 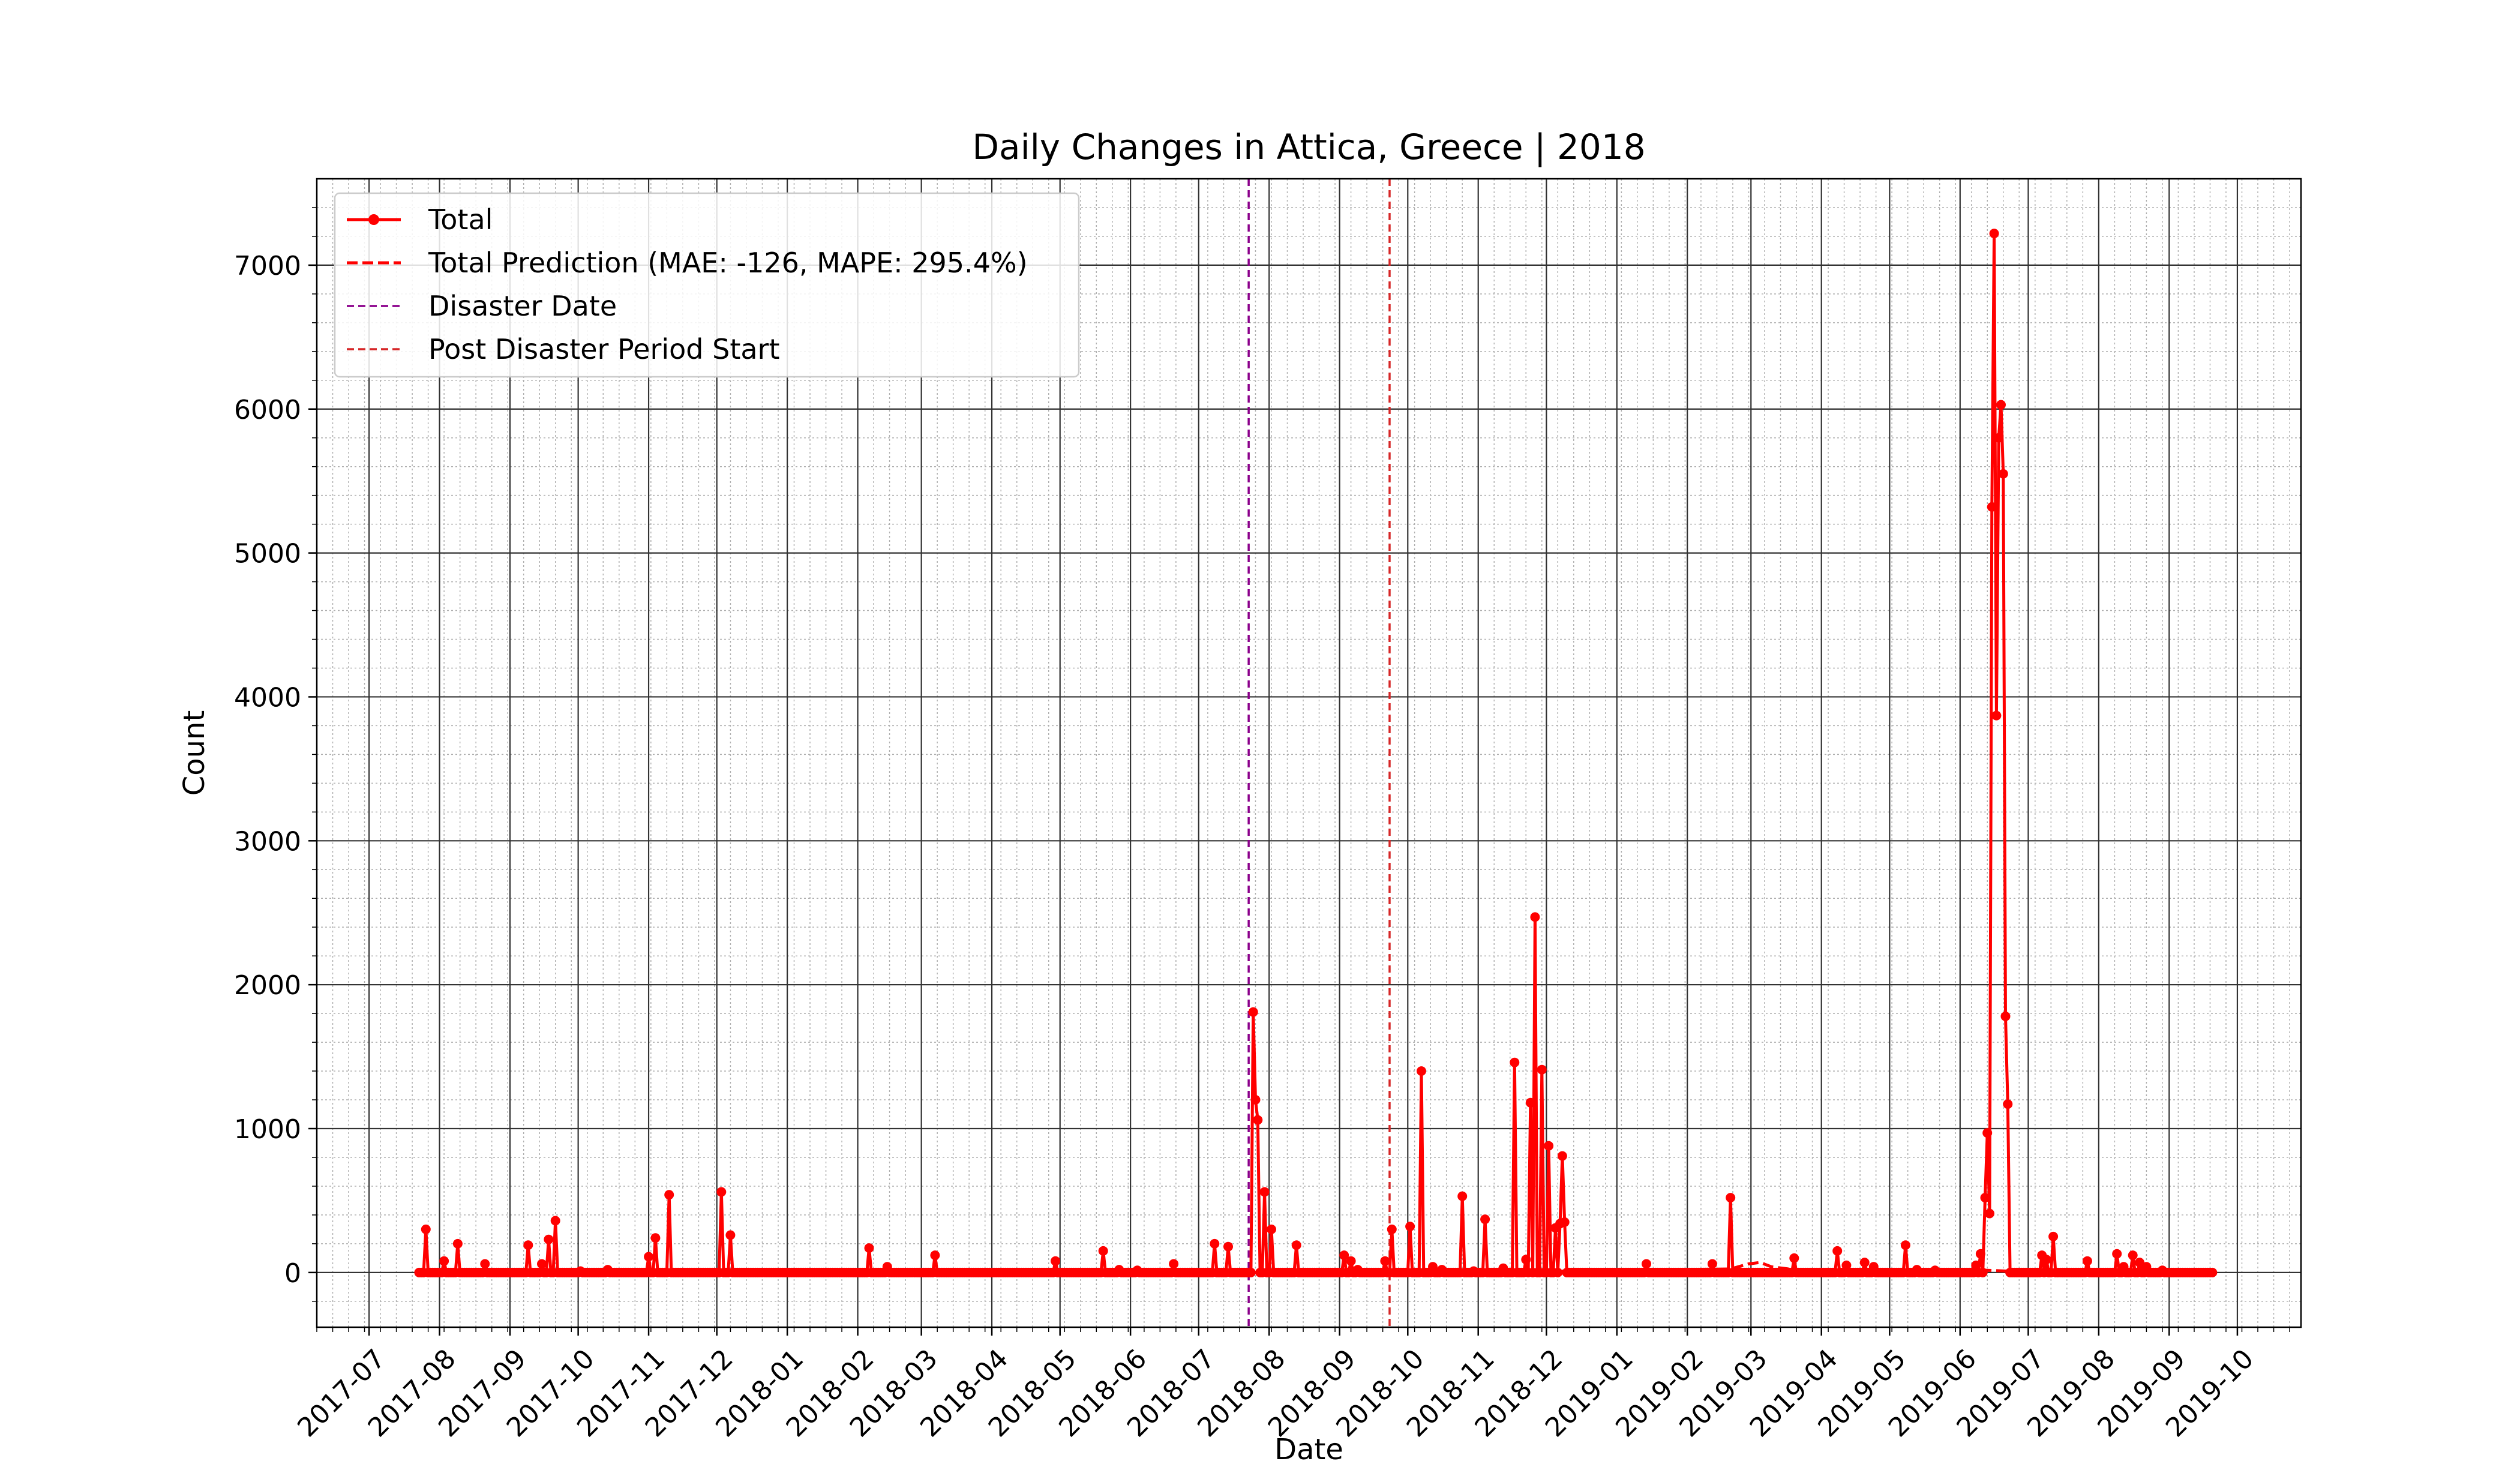 What do you see at coordinates (420, 220) in the screenshot?
I see `legend-item-total: Total` at bounding box center [420, 220].